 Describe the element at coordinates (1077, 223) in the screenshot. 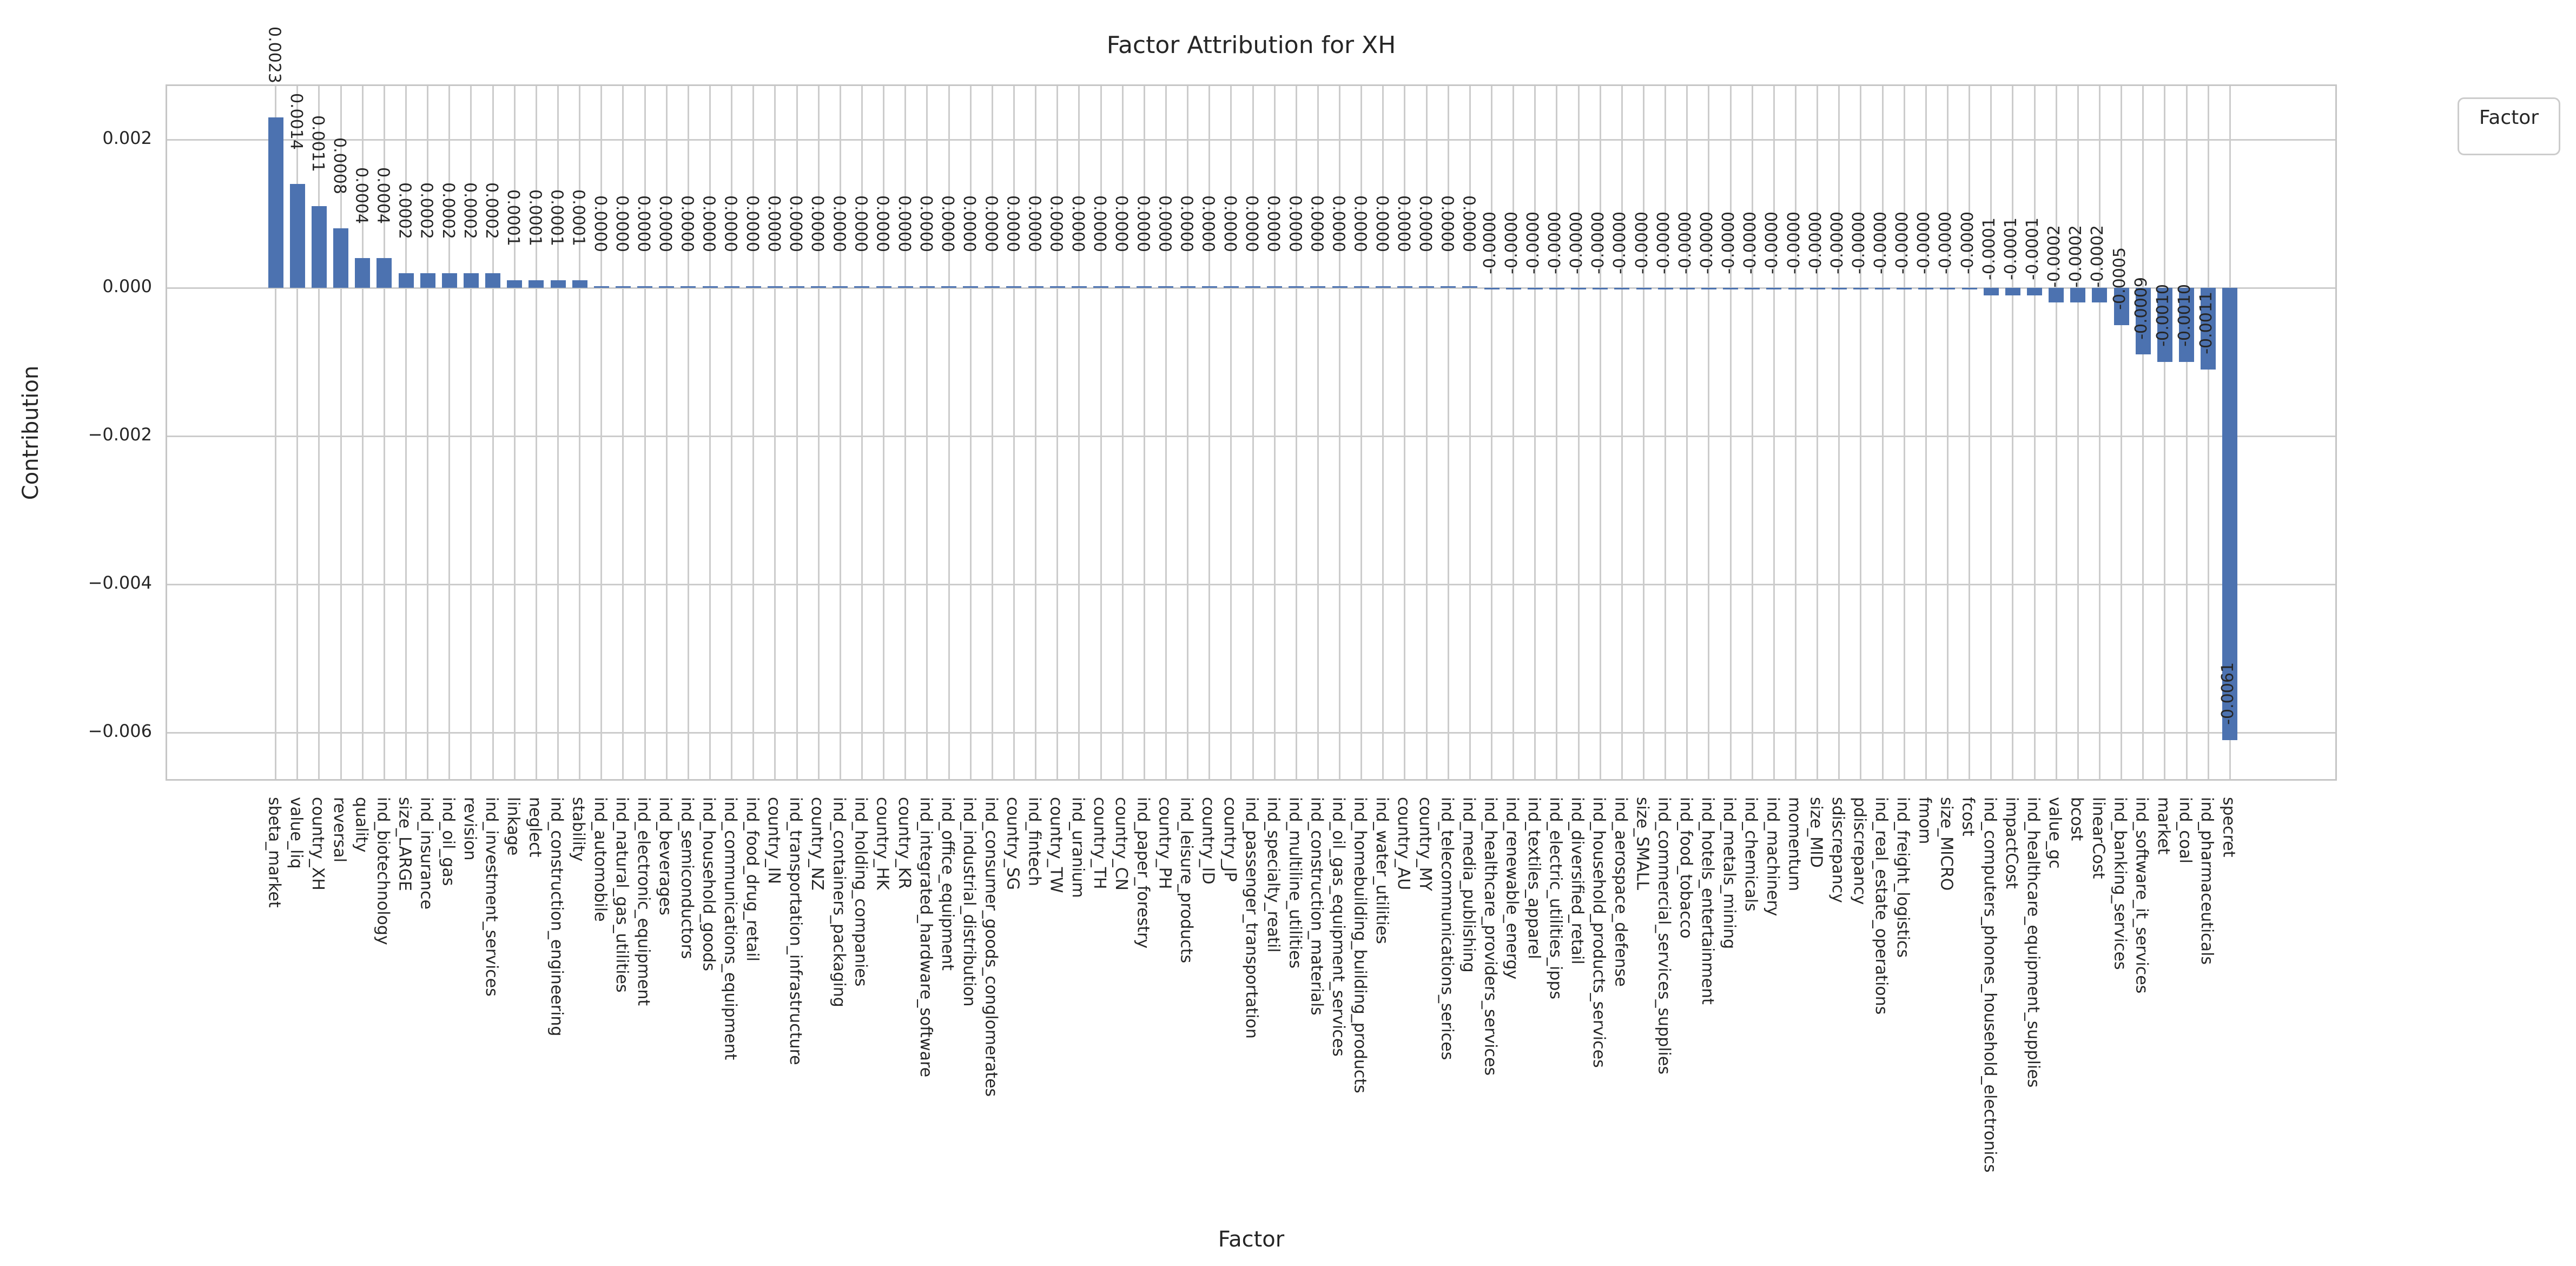

I see `value-label-ind_uranium: 0.0000` at that location.